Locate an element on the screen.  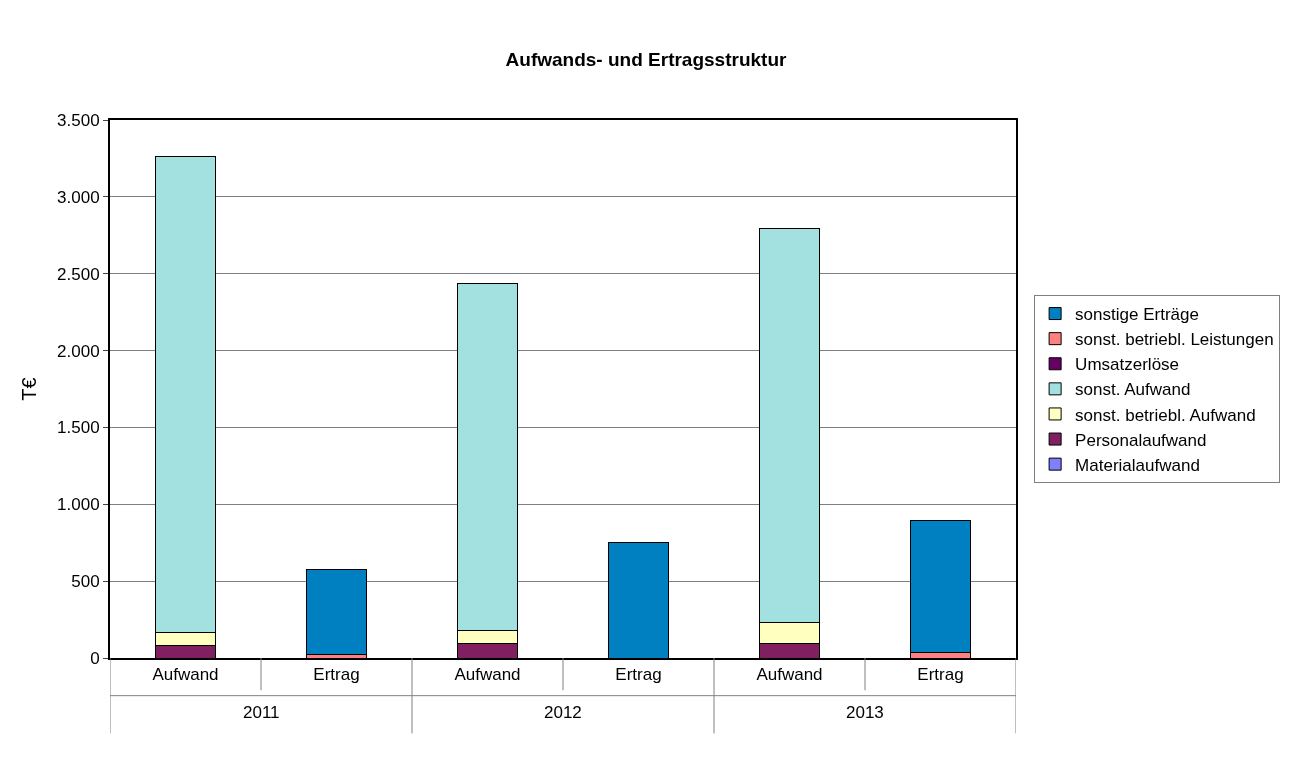
legend-label: Umsatzerlöse is located at coordinates (1127, 365).